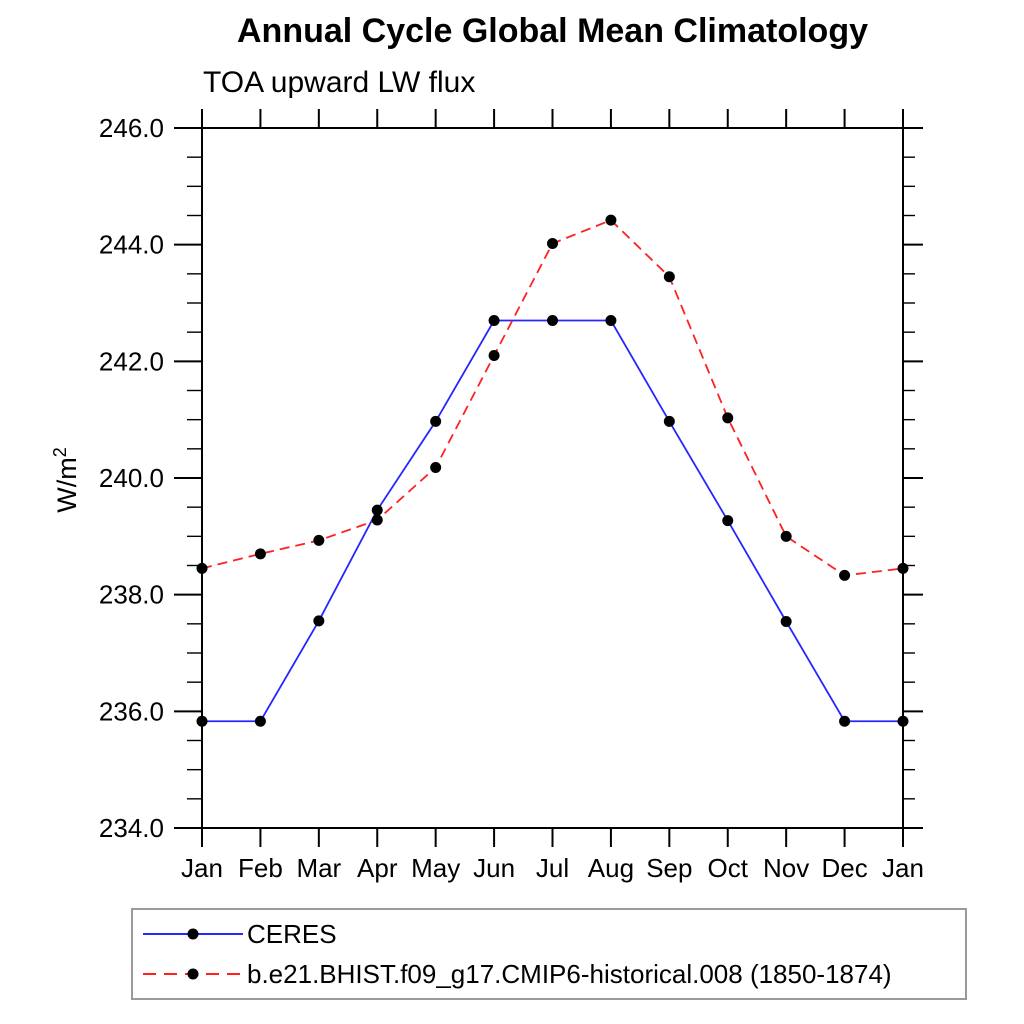 The height and width of the screenshot is (1024, 1024). What do you see at coordinates (377, 868) in the screenshot?
I see `x-tick-label: Apr` at bounding box center [377, 868].